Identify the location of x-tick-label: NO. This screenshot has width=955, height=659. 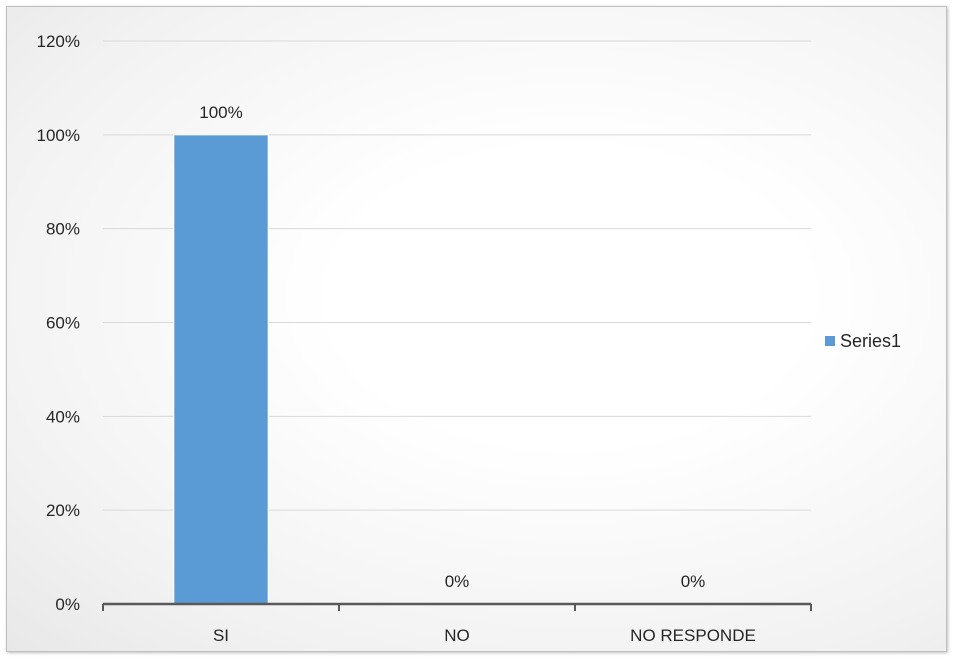
(457, 635).